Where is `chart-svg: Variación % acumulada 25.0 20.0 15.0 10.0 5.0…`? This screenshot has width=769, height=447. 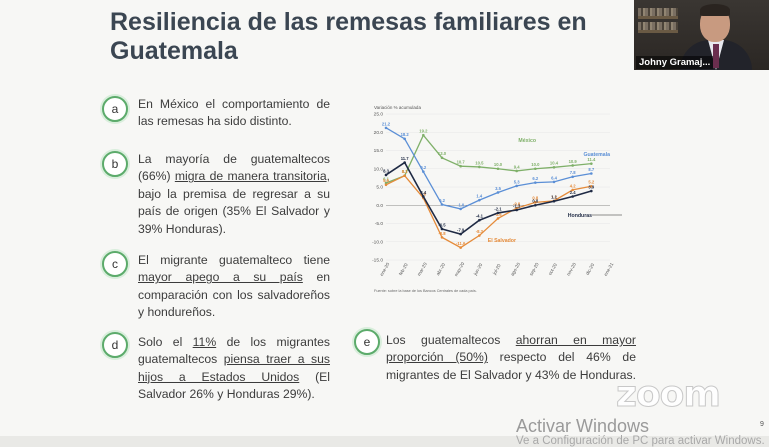 chart-svg: Variación % acumulada 25.0 20.0 15.0 10.0 5.0… is located at coordinates (497, 199).